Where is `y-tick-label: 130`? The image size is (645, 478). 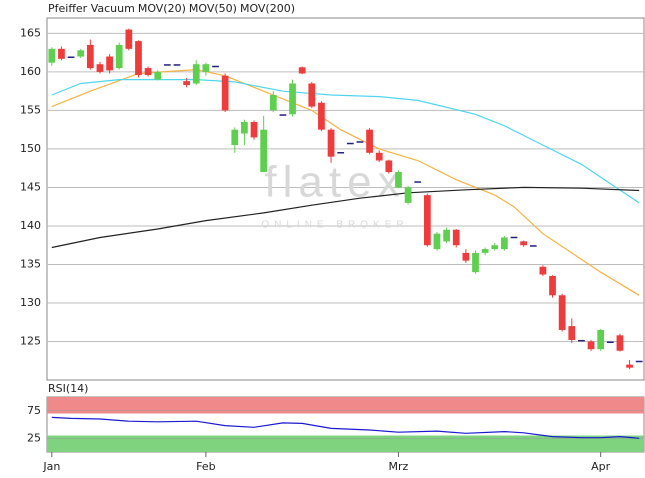
y-tick-label: 130 is located at coordinates (30, 302).